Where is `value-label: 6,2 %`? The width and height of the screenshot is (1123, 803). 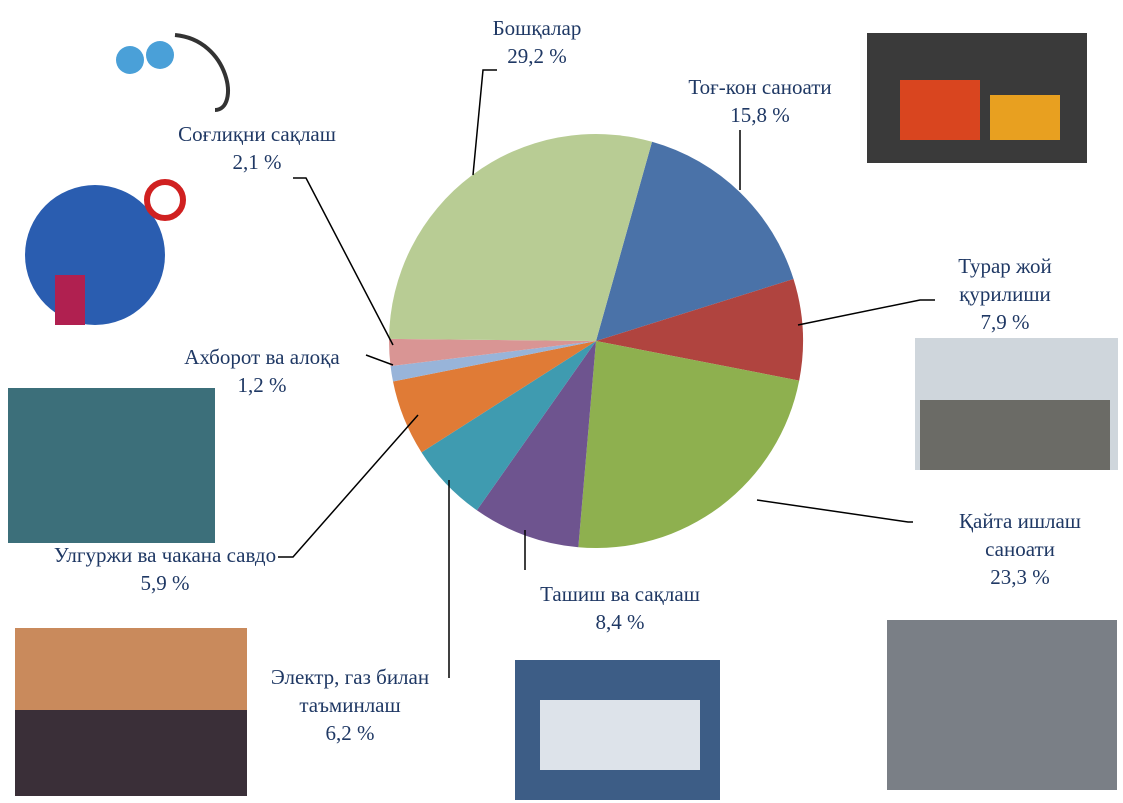 value-label: 6,2 % is located at coordinates (350, 733).